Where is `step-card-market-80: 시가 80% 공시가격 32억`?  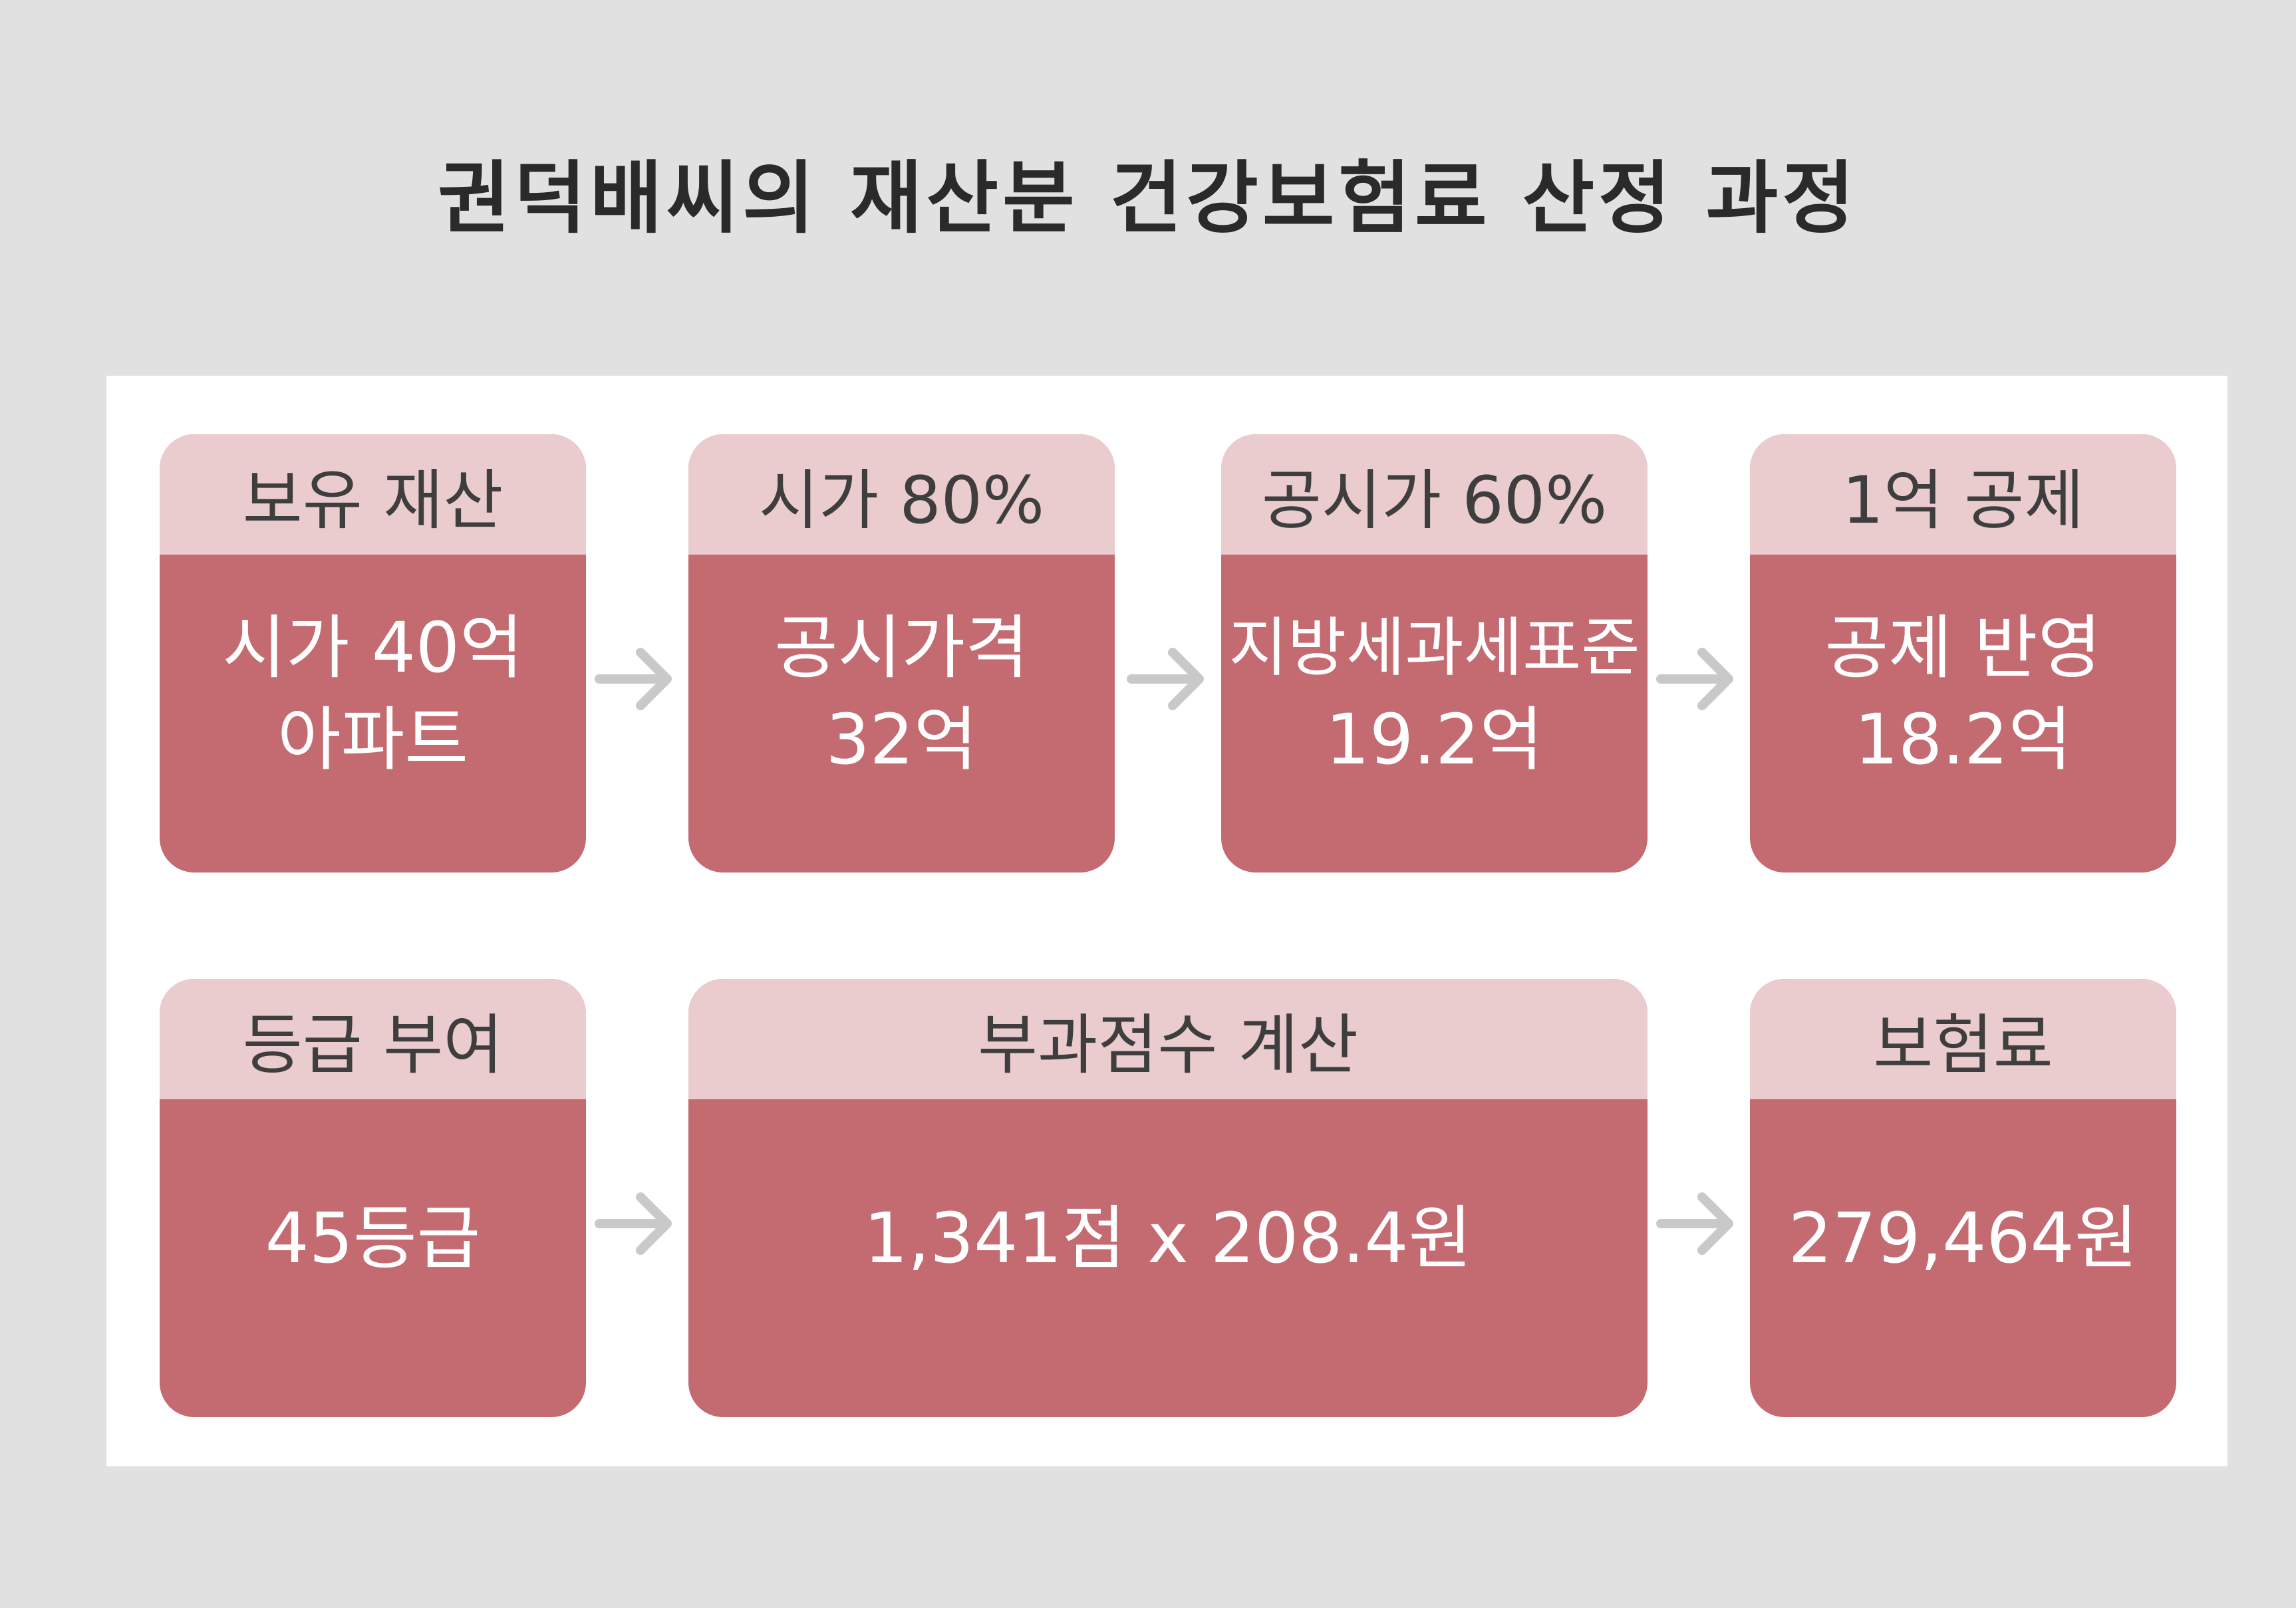 step-card-market-80: 시가 80% 공시가격 32억 is located at coordinates (901, 653).